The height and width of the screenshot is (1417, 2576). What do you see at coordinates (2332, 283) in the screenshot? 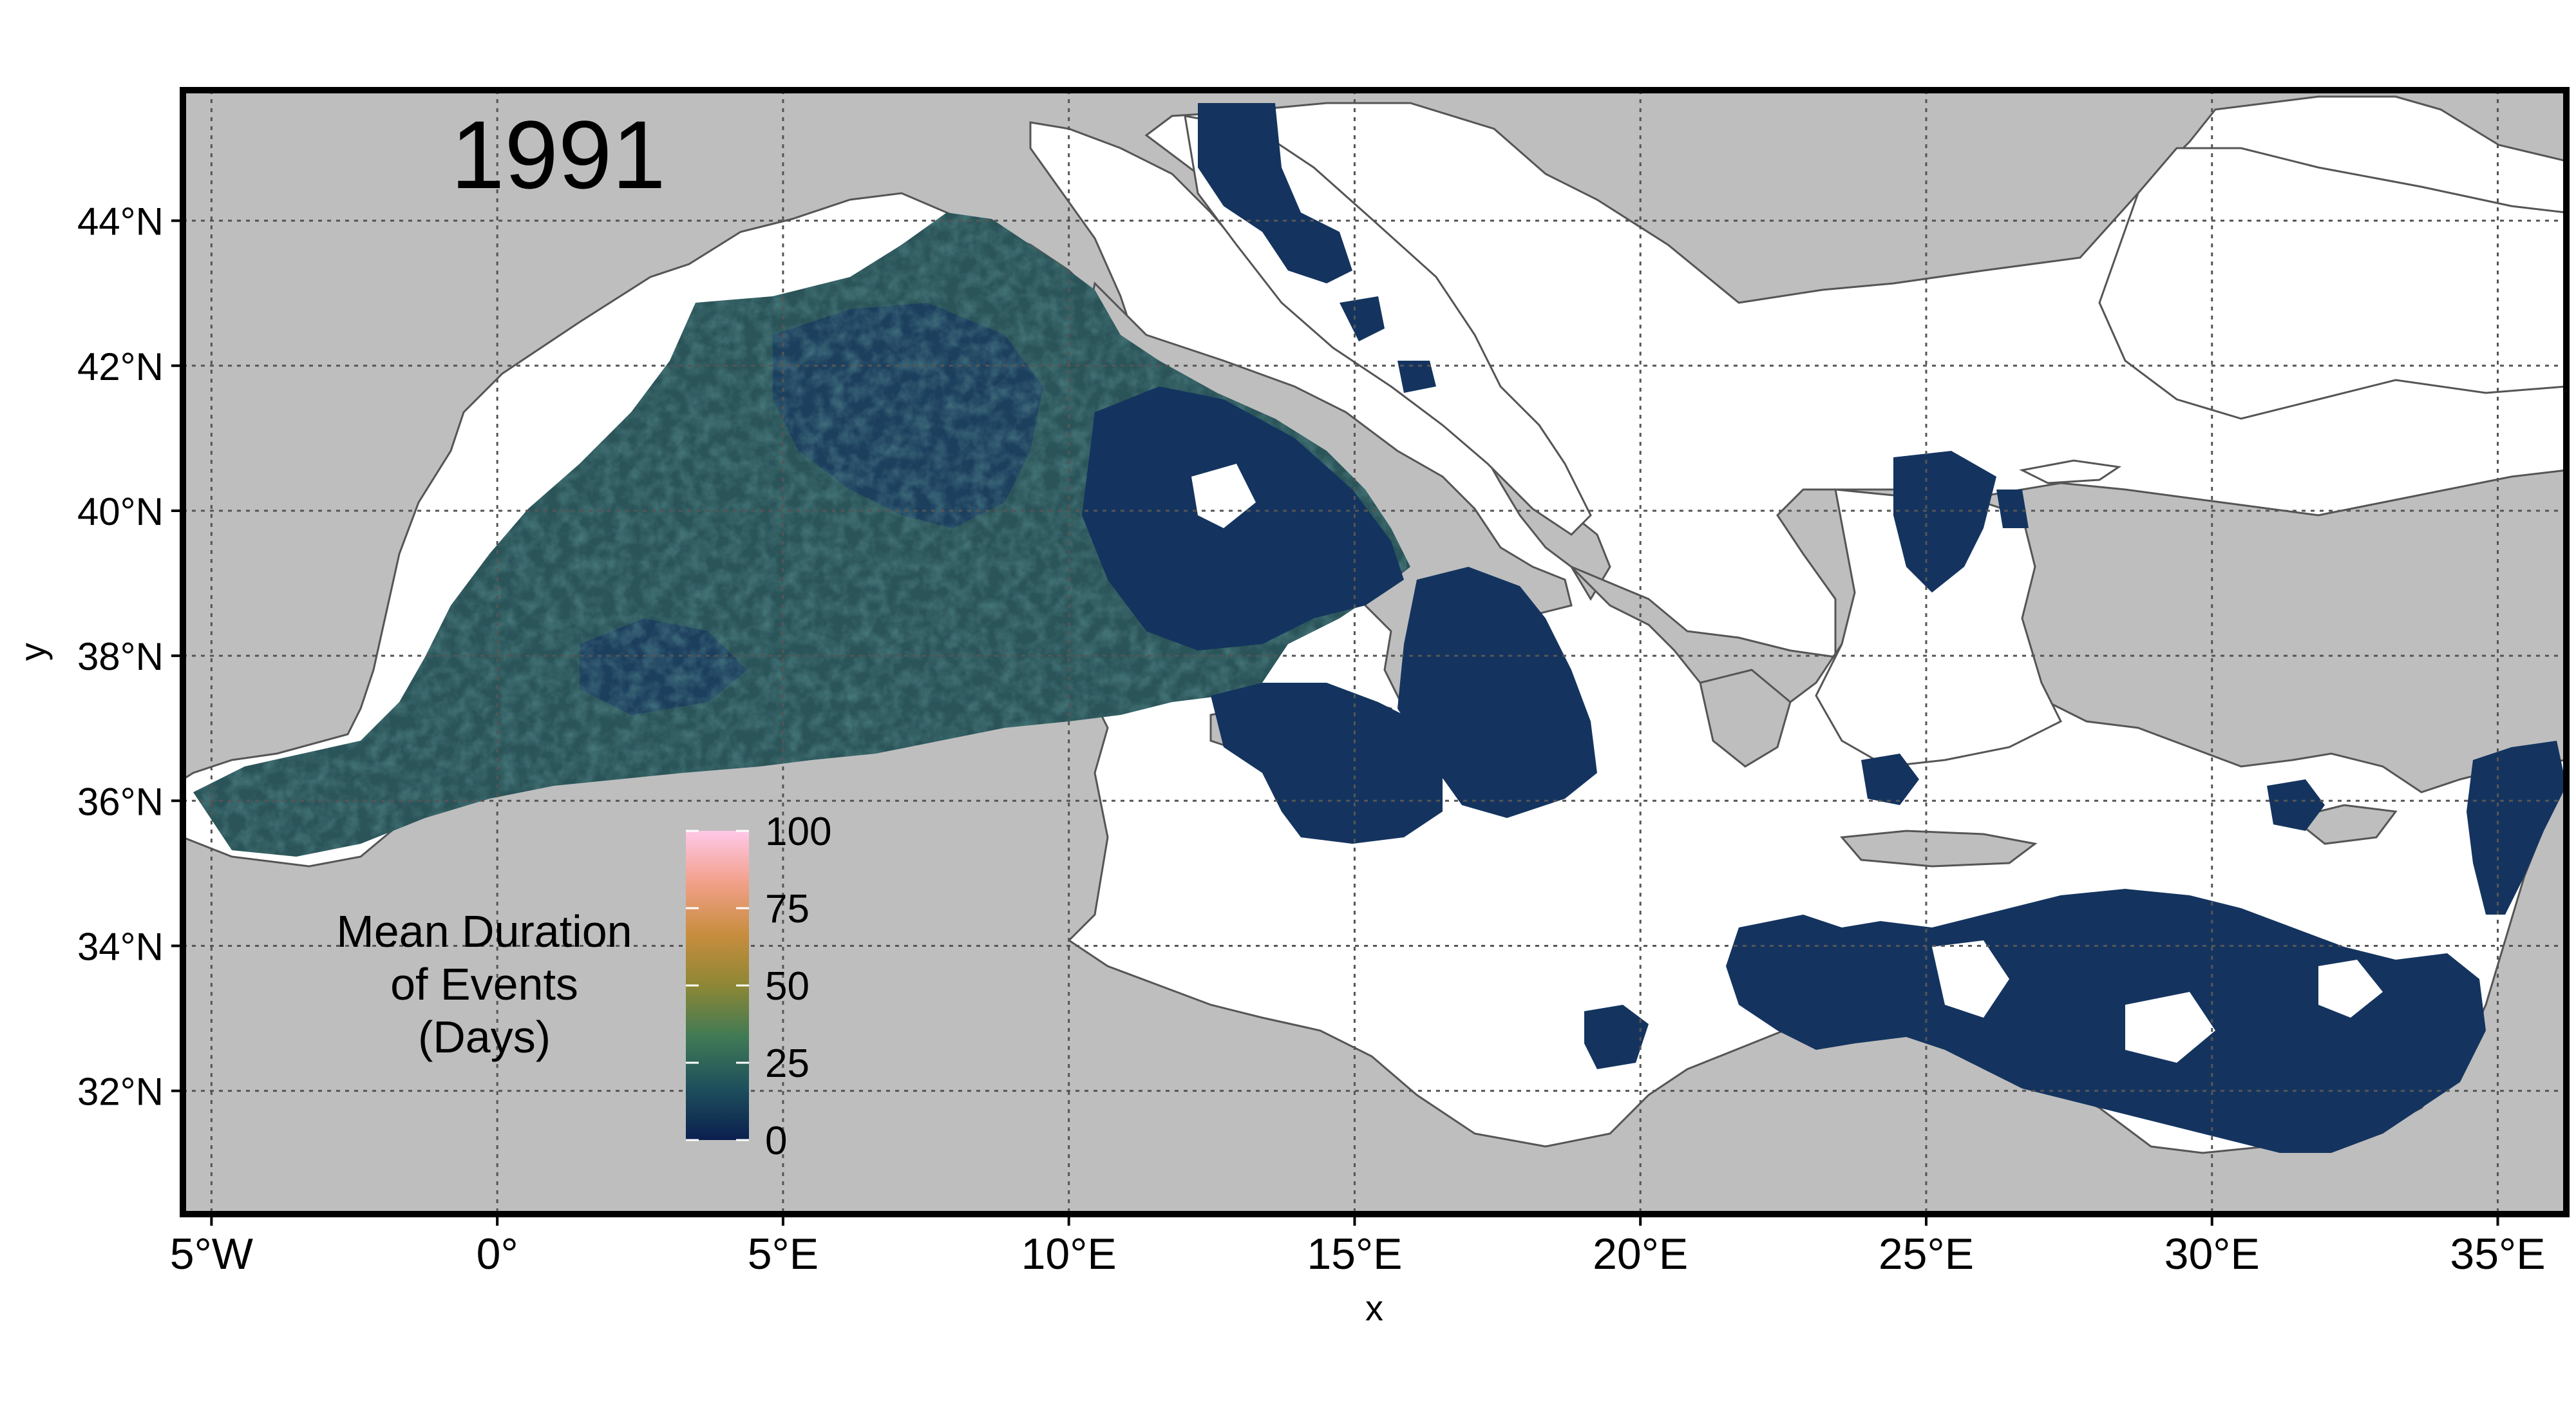
I see `black-sea-basin` at bounding box center [2332, 283].